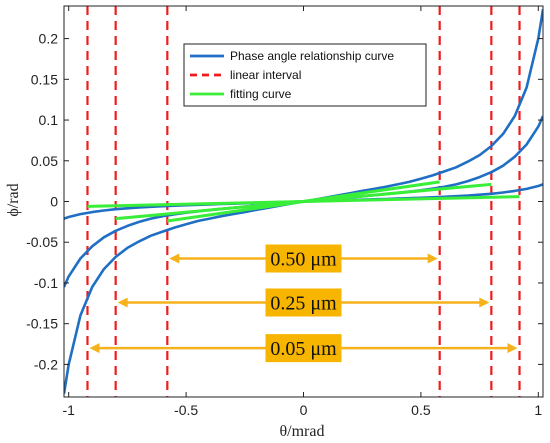 The height and width of the screenshot is (443, 550). What do you see at coordinates (304, 410) in the screenshot?
I see `x-tick-label: 0` at bounding box center [304, 410].